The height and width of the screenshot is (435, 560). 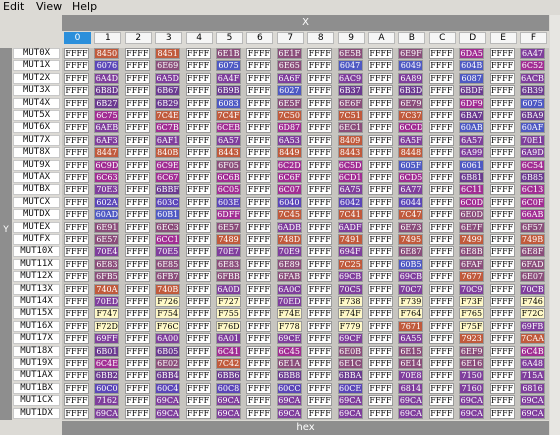 I want to click on grid-cell: 6B01, so click(x=107, y=351).